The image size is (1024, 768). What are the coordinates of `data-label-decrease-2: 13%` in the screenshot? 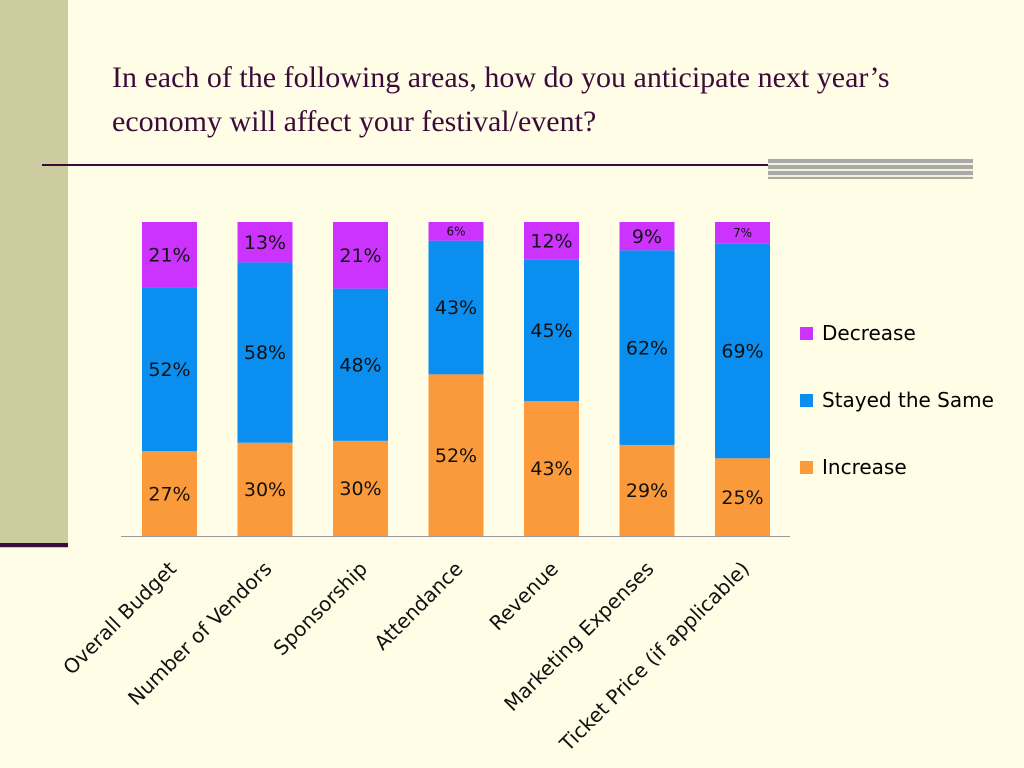 It's located at (265, 243).